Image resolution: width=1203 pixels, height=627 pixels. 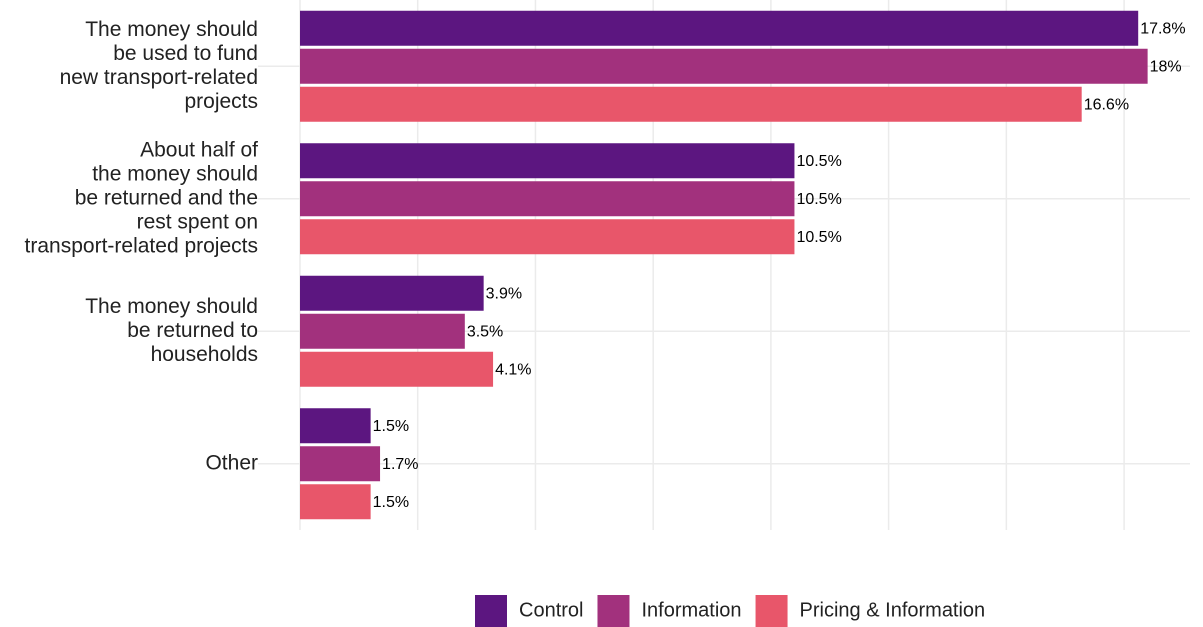 What do you see at coordinates (221, 101) in the screenshot?
I see `category-label: projects` at bounding box center [221, 101].